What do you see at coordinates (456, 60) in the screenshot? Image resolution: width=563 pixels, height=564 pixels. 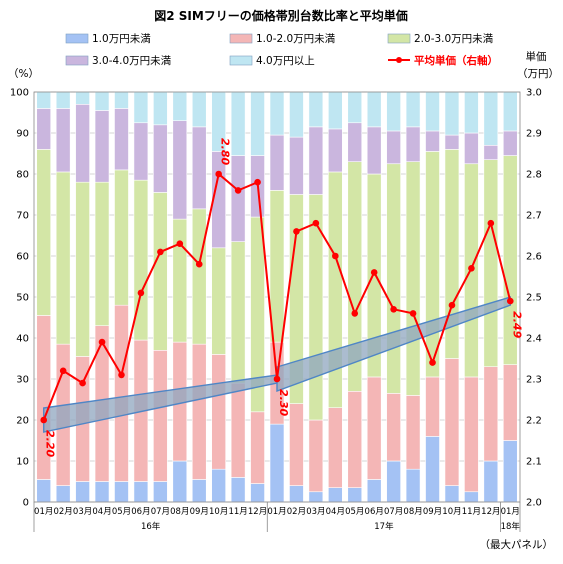 I see `legend-line-label: 平均単価（右軸）` at bounding box center [456, 60].